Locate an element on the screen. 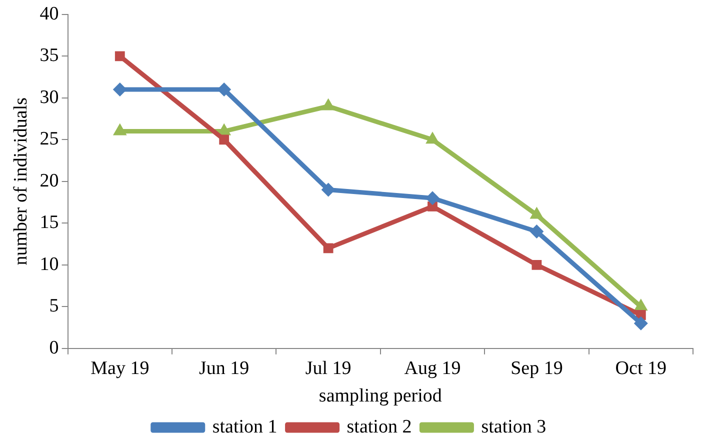 Image resolution: width=701 pixels, height=447 pixels. y-tick-label: 40 is located at coordinates (49, 13).